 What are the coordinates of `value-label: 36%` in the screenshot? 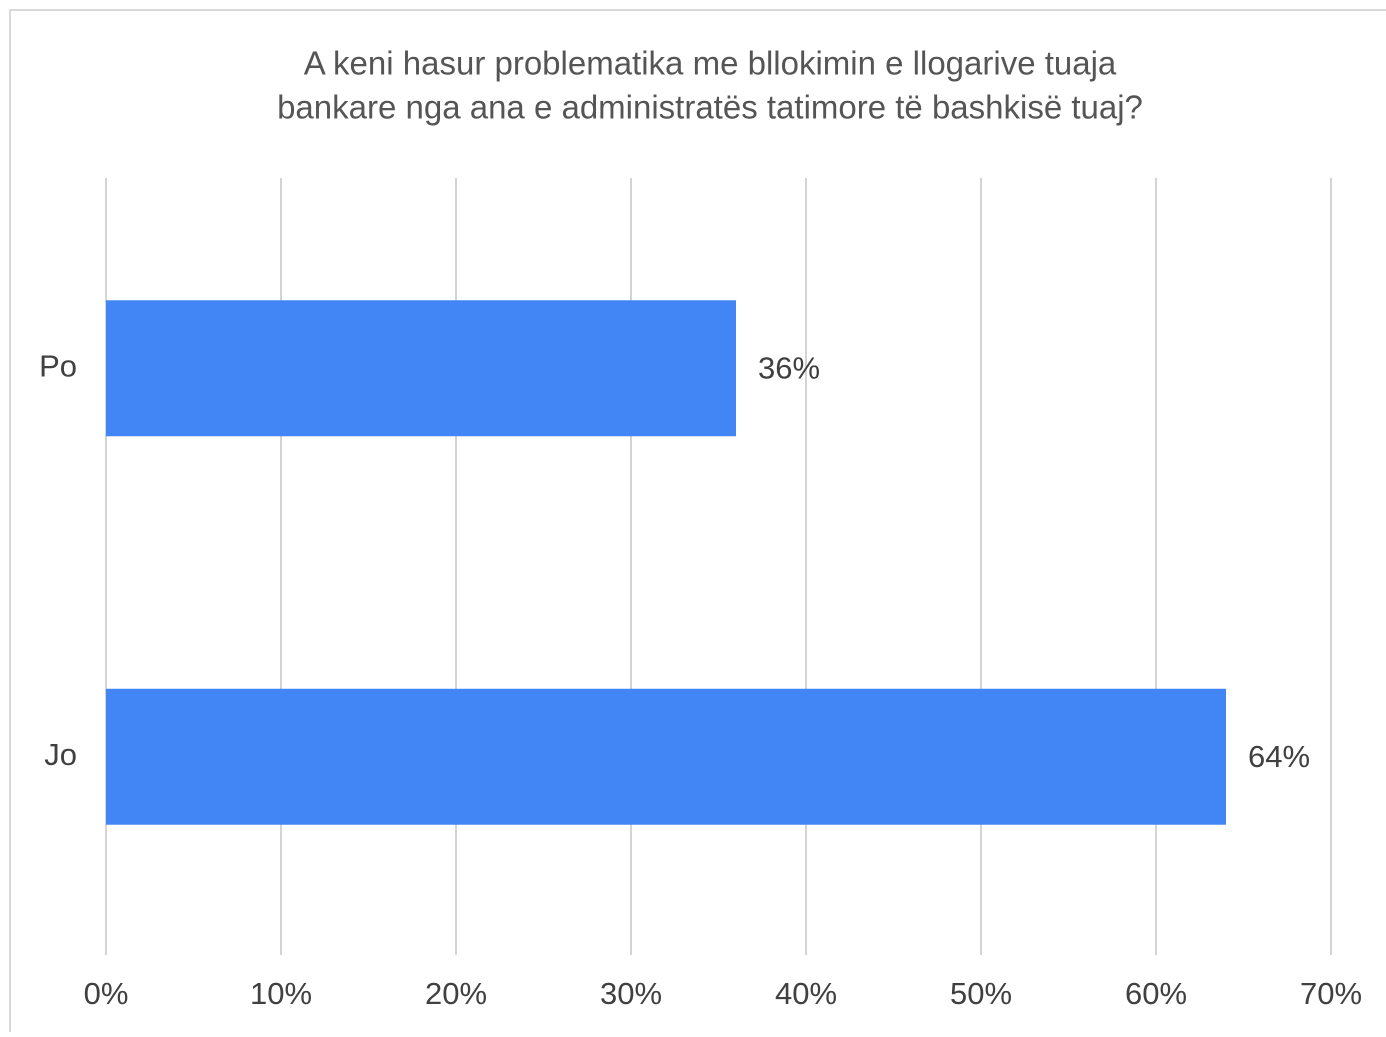 It's located at (789, 367).